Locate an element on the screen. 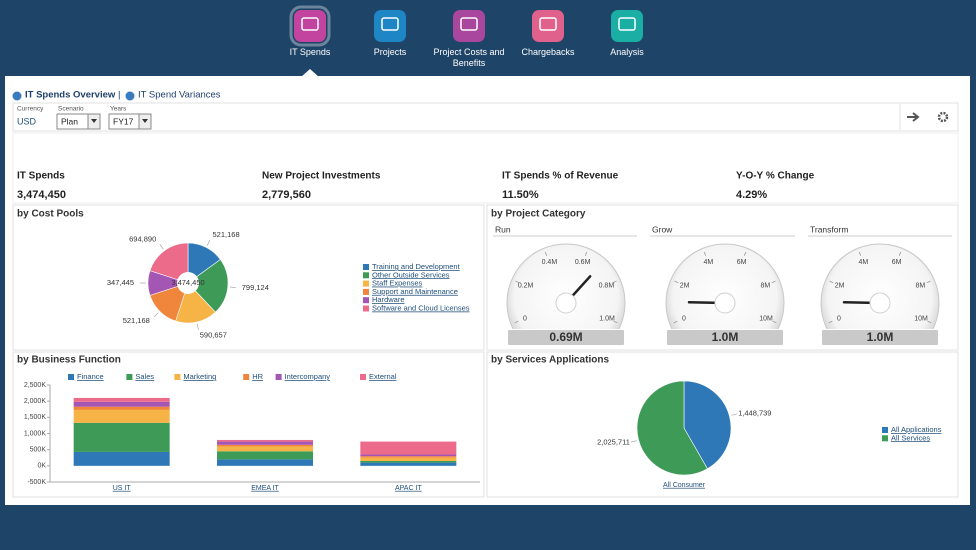  nav-label: Projects is located at coordinates (390, 52).